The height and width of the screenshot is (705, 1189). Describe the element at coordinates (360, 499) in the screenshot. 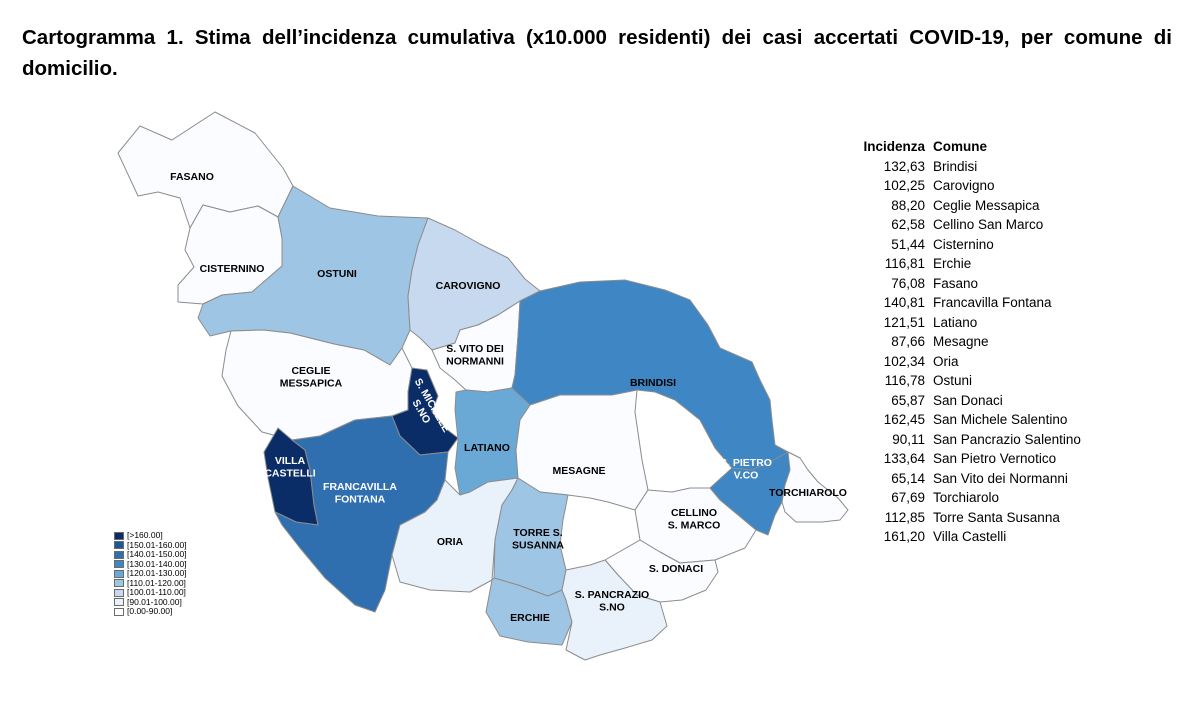

I see `map-label-line: FONTANA` at that location.